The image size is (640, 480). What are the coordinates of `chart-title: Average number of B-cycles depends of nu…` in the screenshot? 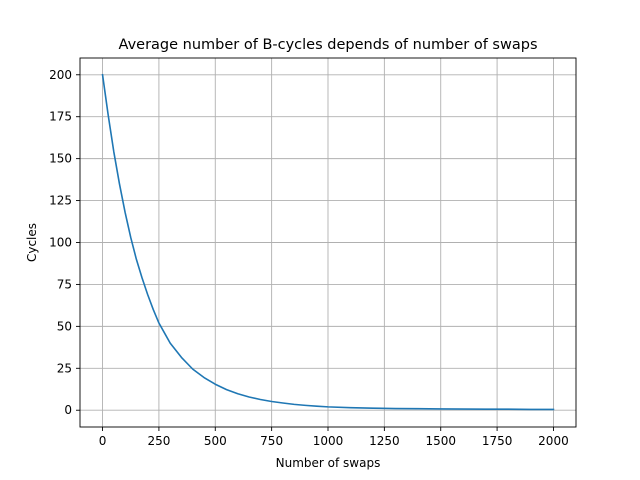 It's located at (328, 45).